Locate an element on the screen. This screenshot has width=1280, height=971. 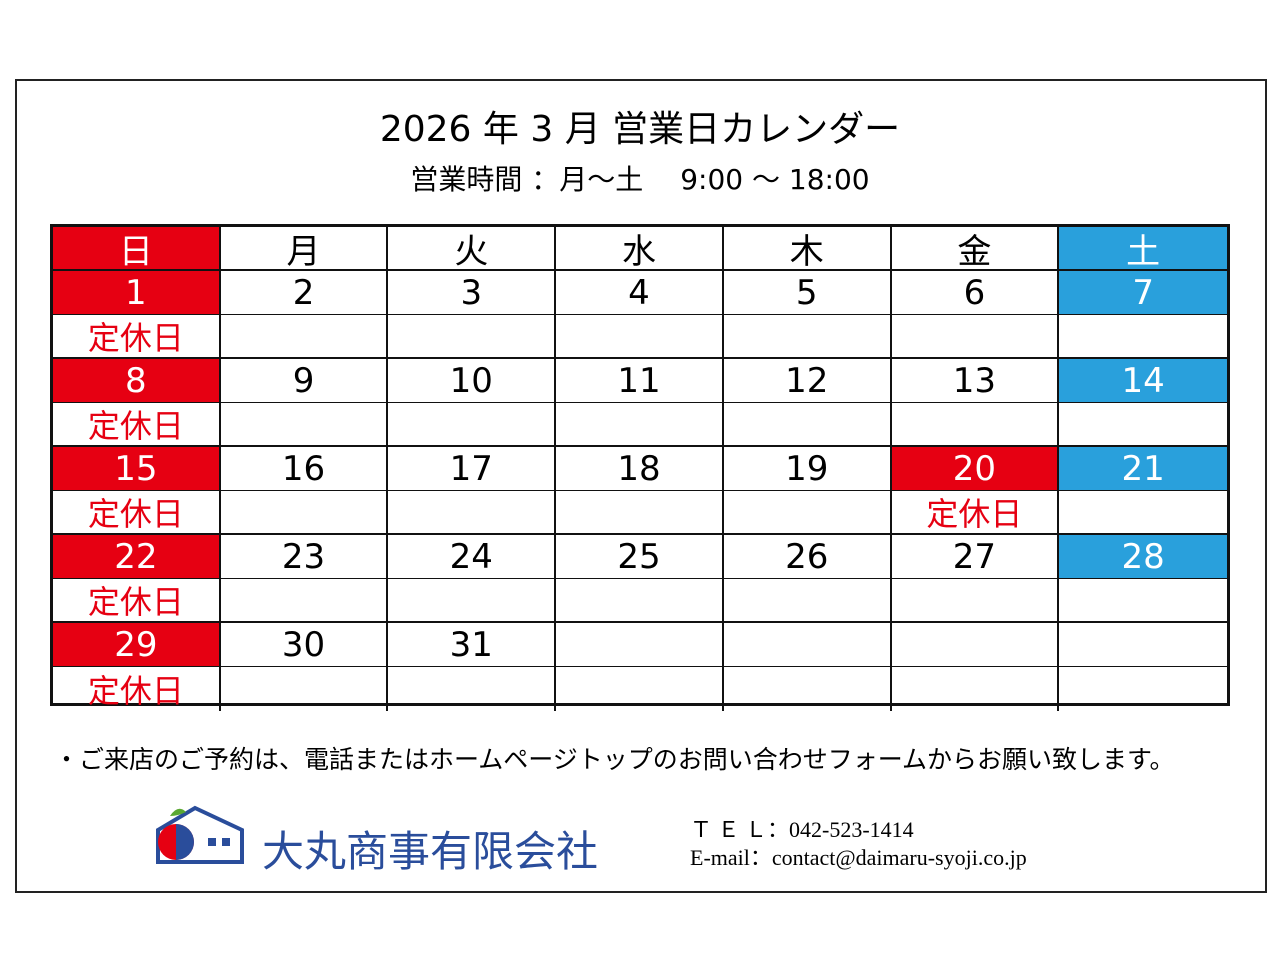
day-number: 19 is located at coordinates (807, 469).